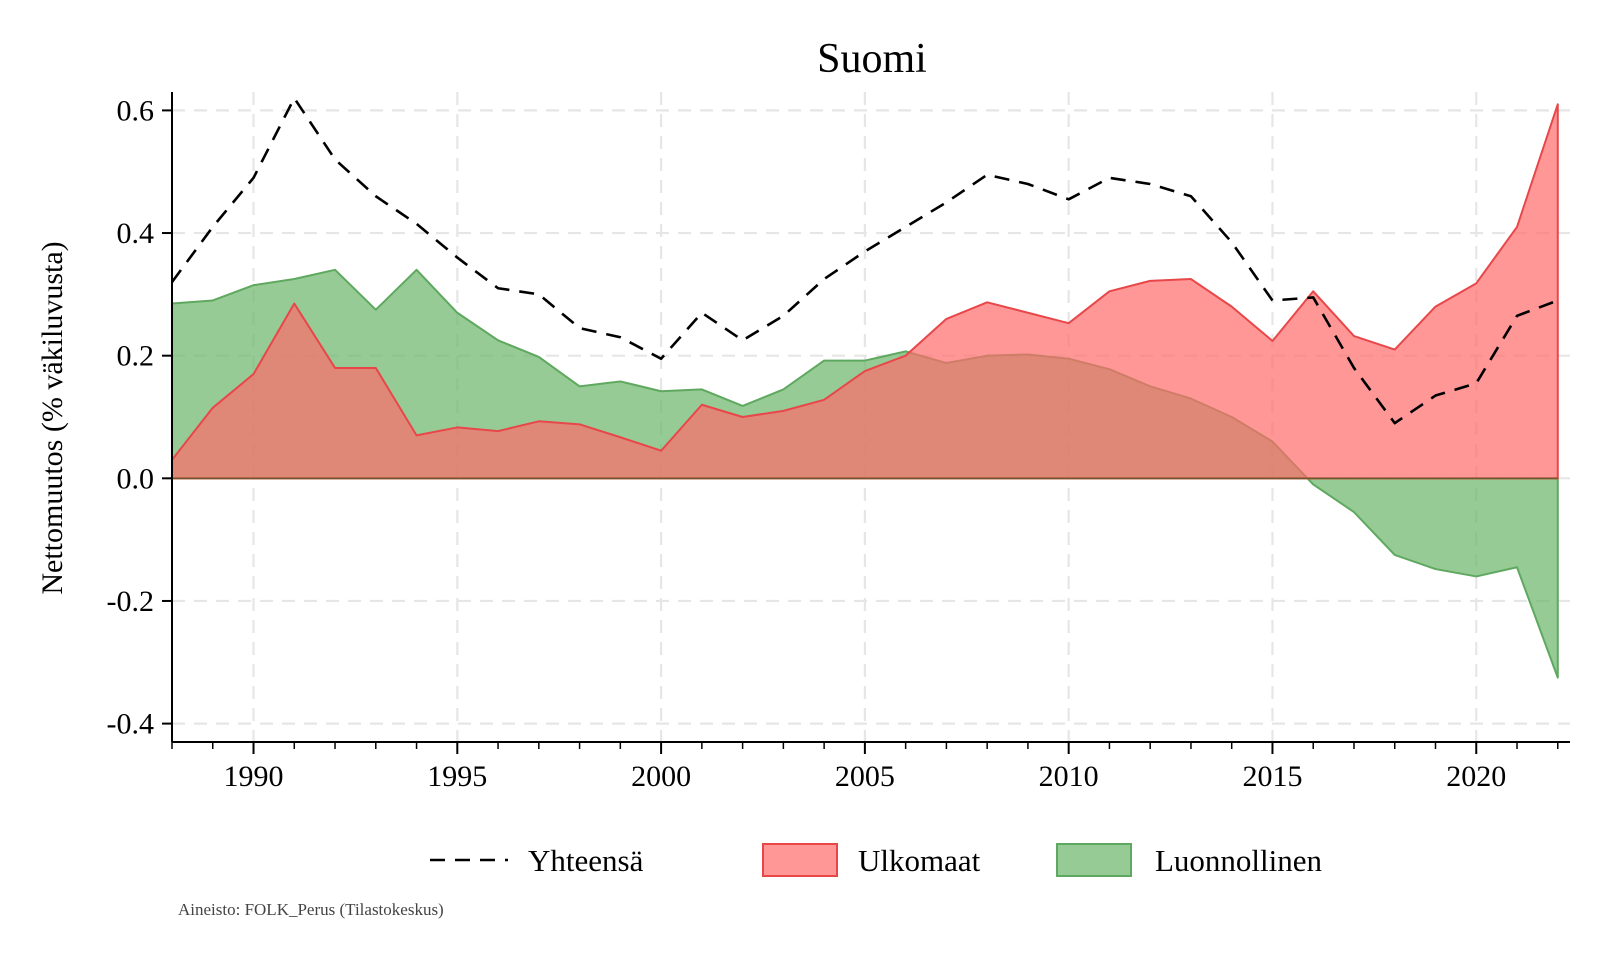 This screenshot has width=1600, height=960. I want to click on y-tick-label: 0.0, so click(136, 478).